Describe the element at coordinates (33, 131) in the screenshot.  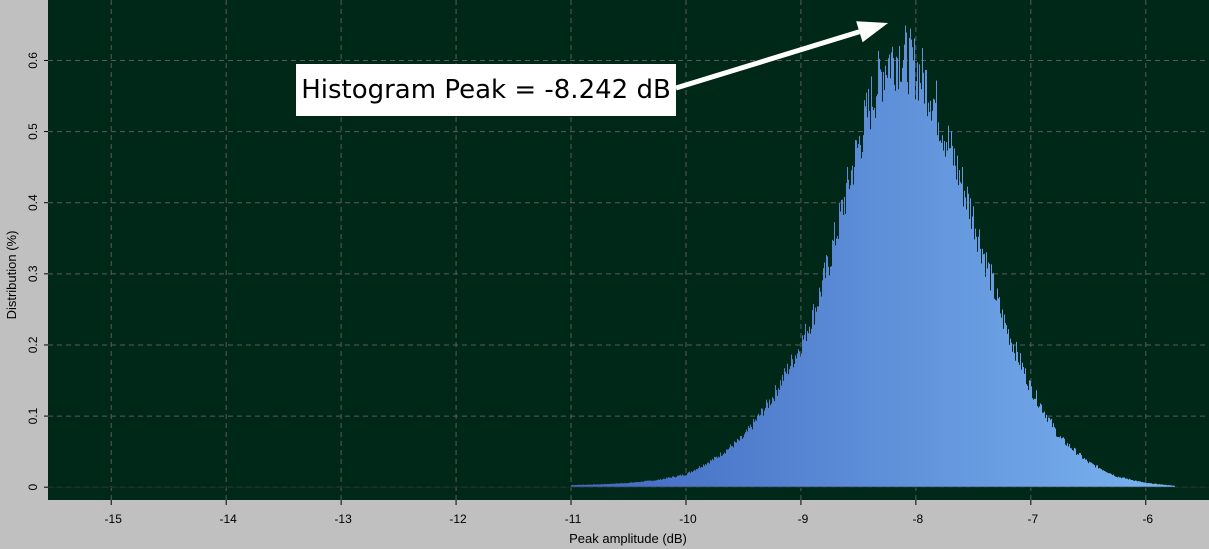
I see `y-tick-label: 0.5` at that location.